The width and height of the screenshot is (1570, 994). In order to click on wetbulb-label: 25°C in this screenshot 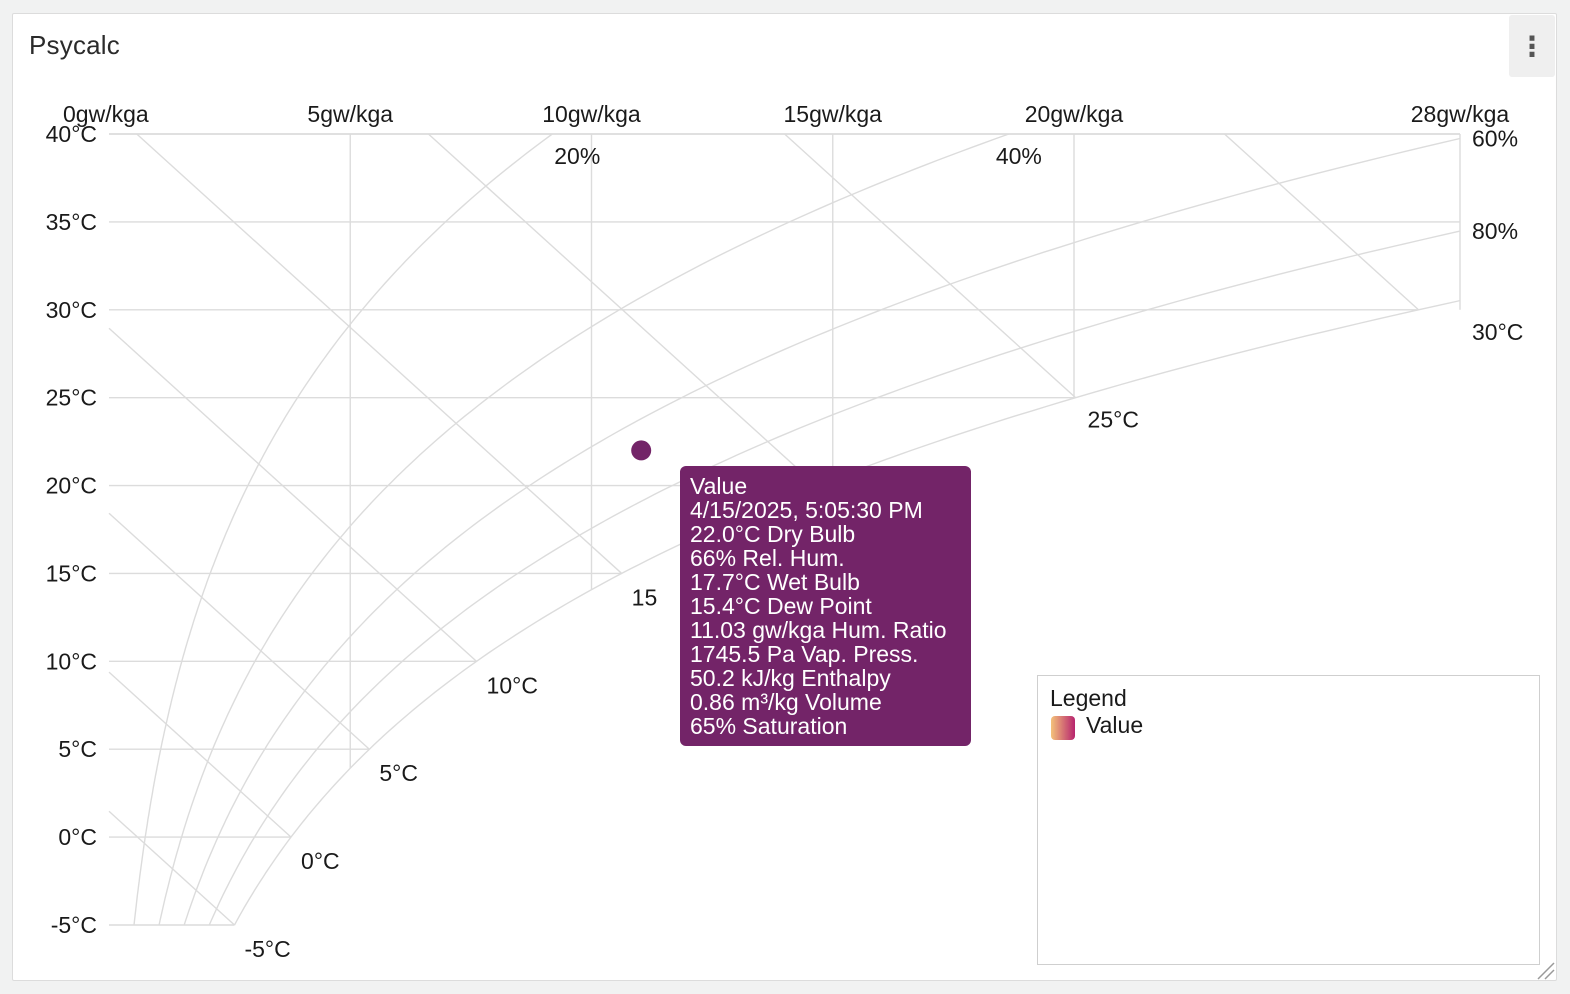, I will do `click(1113, 420)`.